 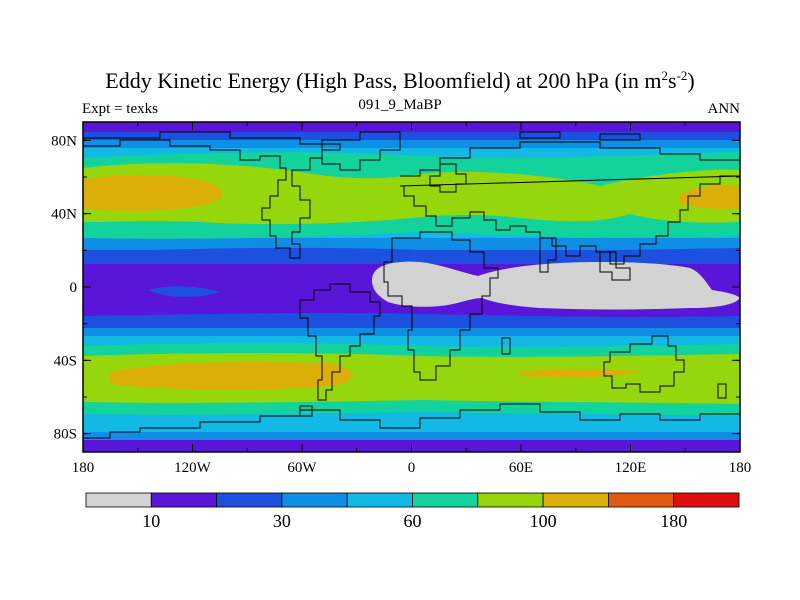 I want to click on colorbar-label: 60, so click(x=413, y=521).